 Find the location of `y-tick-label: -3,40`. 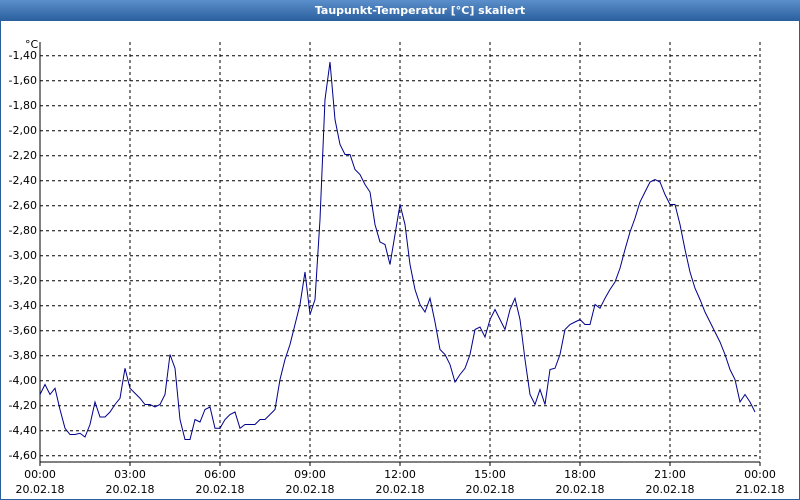

y-tick-label: -3,40 is located at coordinates (23, 305).